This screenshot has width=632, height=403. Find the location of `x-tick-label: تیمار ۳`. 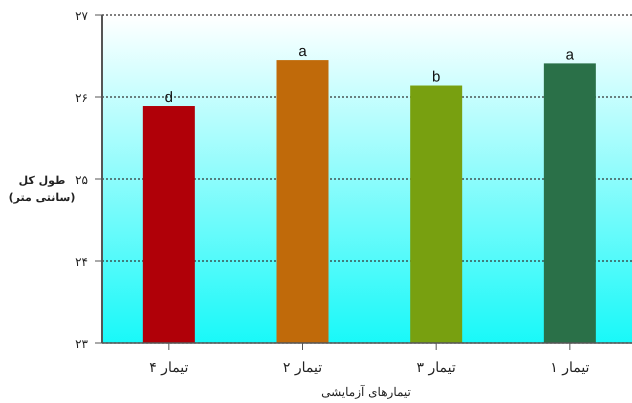

x-tick-label: تیمار ۳ is located at coordinates (436, 368).